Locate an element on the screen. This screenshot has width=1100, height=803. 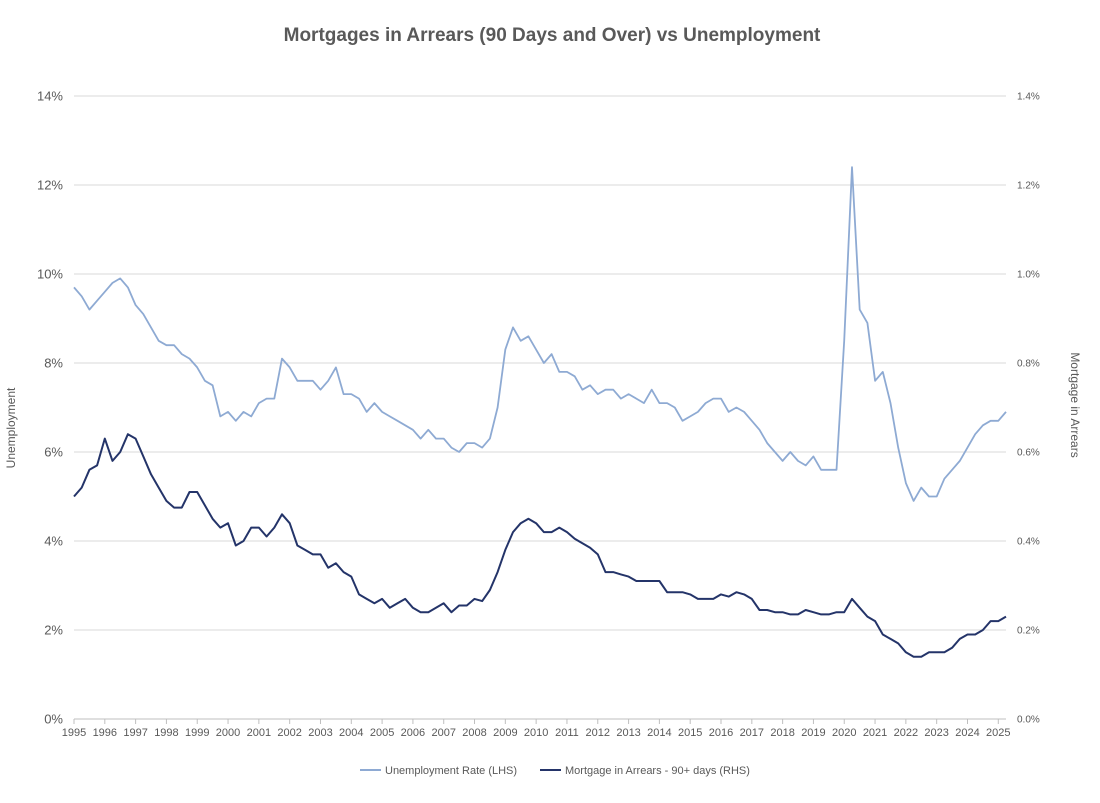
x-tick-label: 2000 is located at coordinates (228, 733).